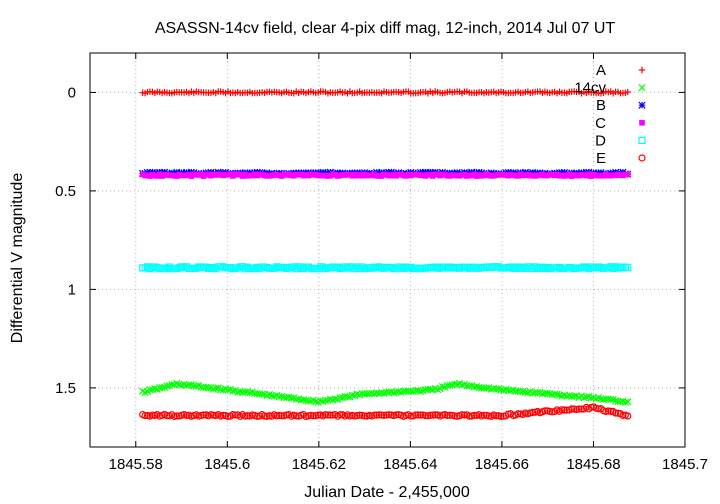  I want to click on series-A, so click(385, 92).